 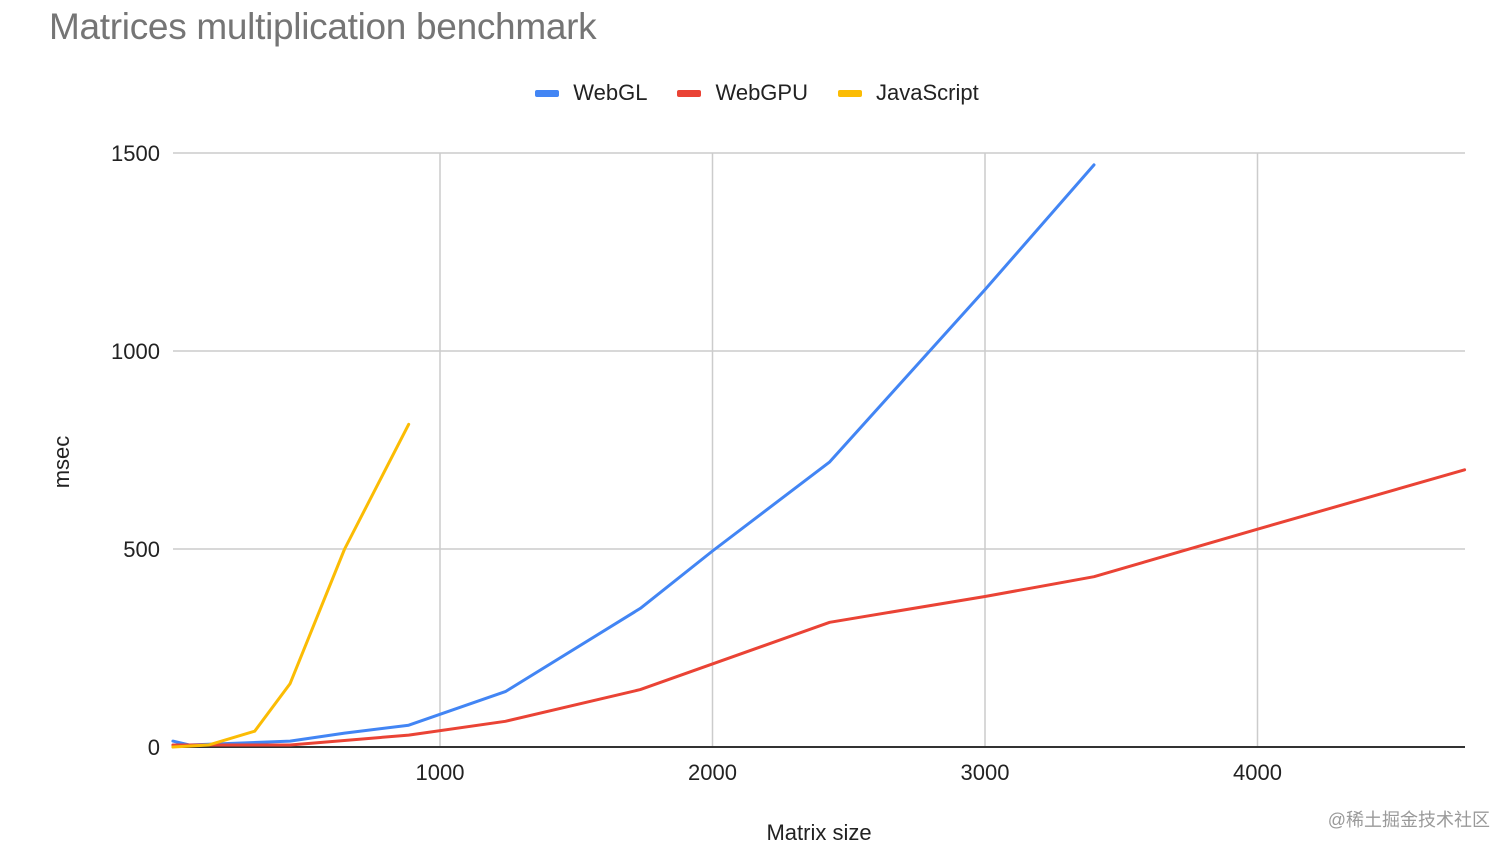 I want to click on x-tick-label: 1000, so click(x=440, y=772).